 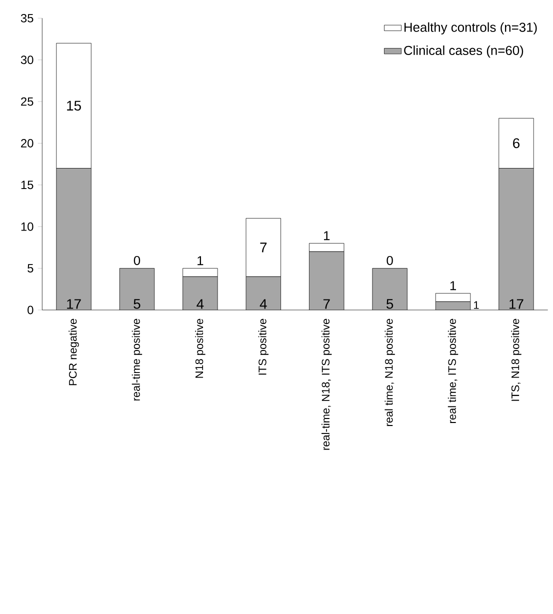 I want to click on y-tick-label: 15, so click(x=27, y=185).